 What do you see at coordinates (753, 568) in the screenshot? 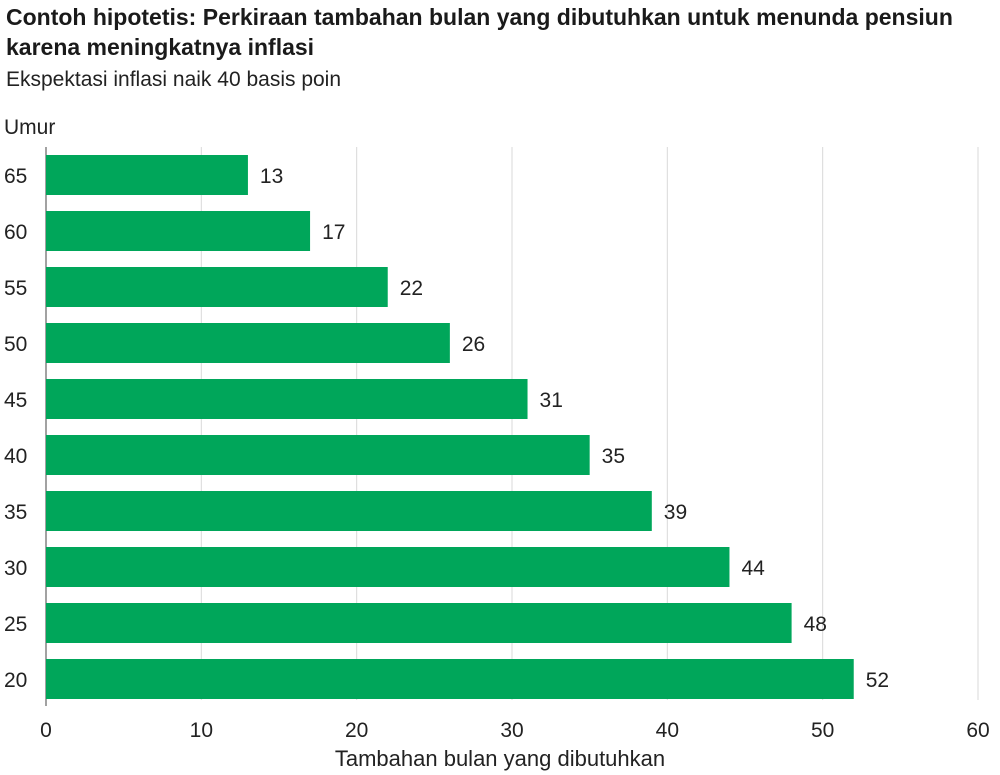
I see `data-label-30: 44` at bounding box center [753, 568].